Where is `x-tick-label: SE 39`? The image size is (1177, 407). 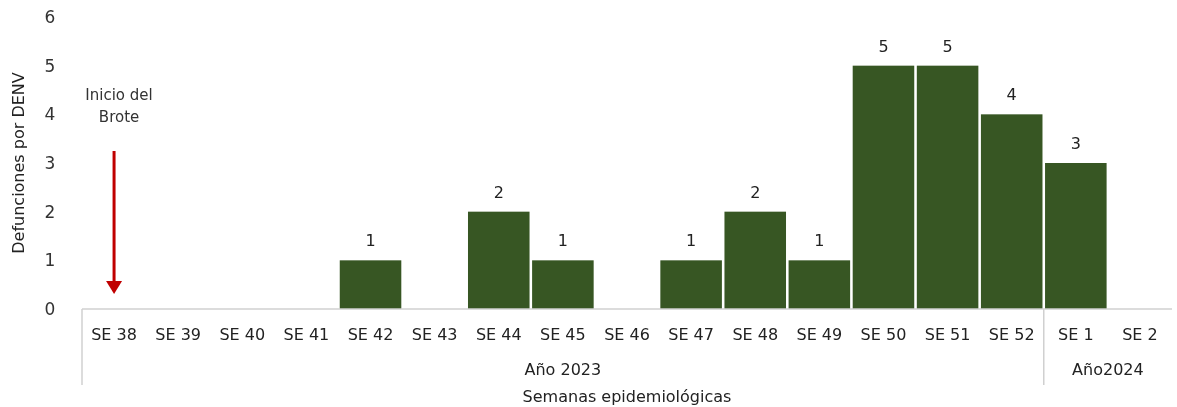
x-tick-label: SE 39 is located at coordinates (178, 334).